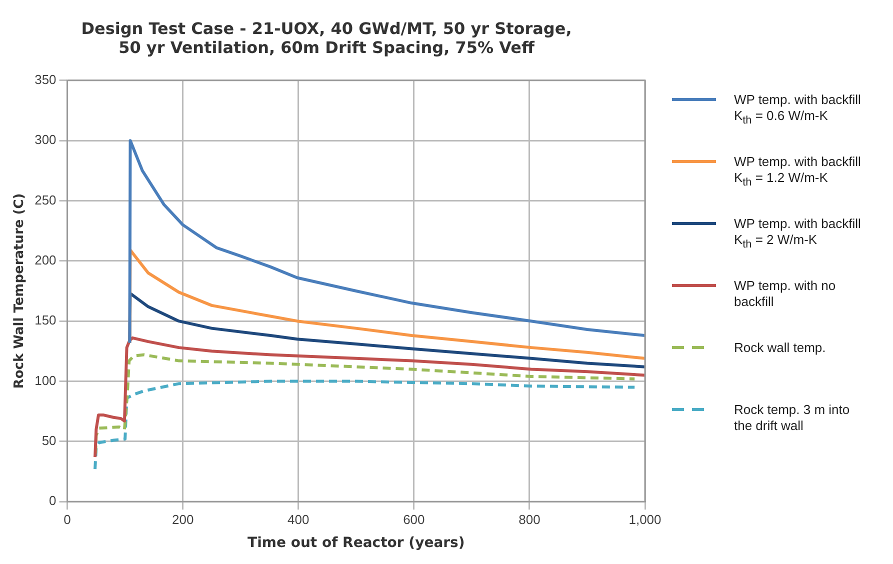 The image size is (893, 564). I want to click on y-tick-label: 300, so click(45, 140).